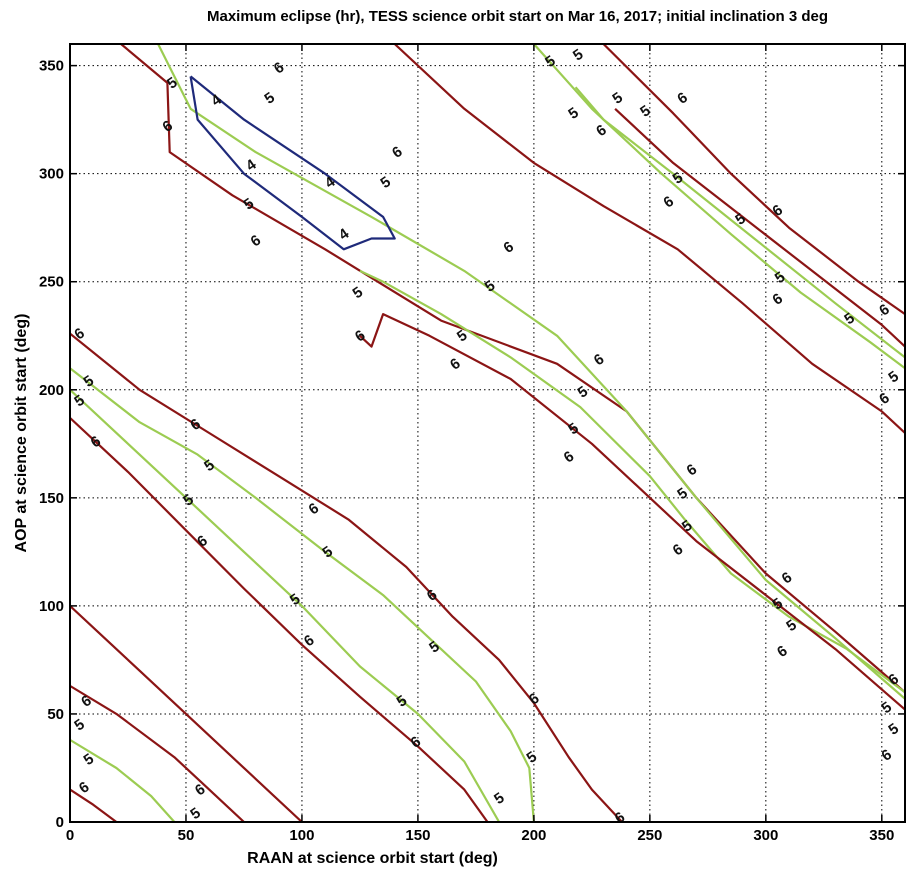 The image size is (915, 873). I want to click on x-tick-label: 0, so click(70, 835).